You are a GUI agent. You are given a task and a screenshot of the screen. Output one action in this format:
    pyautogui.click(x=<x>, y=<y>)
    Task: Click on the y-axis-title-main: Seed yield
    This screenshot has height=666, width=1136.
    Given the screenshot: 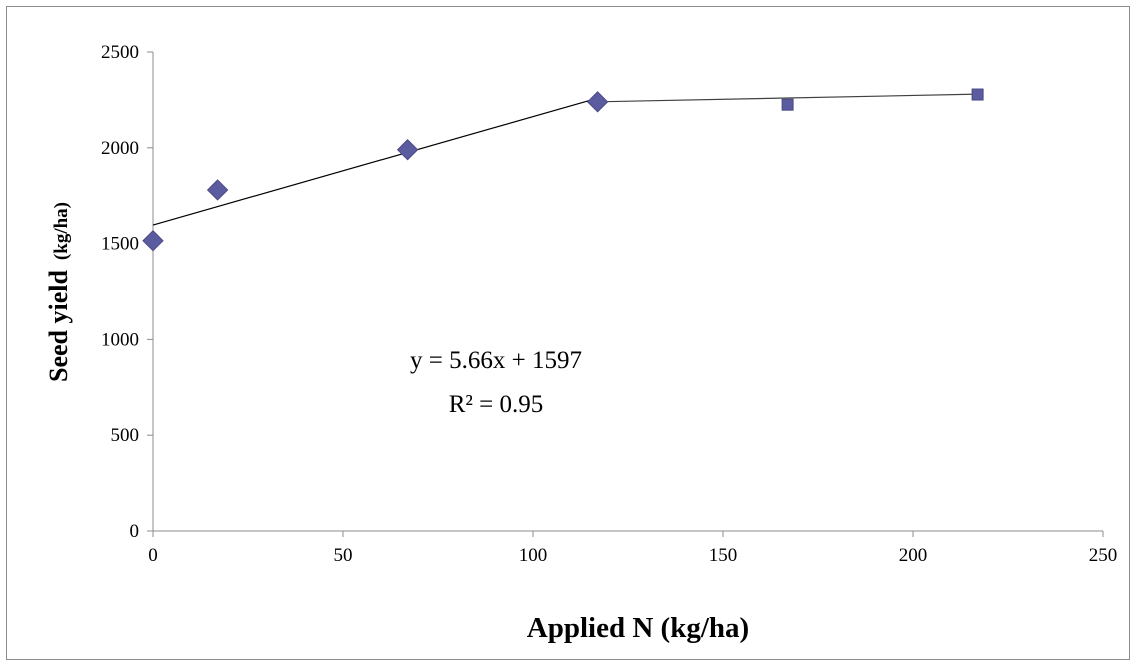 What is the action you would take?
    pyautogui.click(x=58, y=326)
    